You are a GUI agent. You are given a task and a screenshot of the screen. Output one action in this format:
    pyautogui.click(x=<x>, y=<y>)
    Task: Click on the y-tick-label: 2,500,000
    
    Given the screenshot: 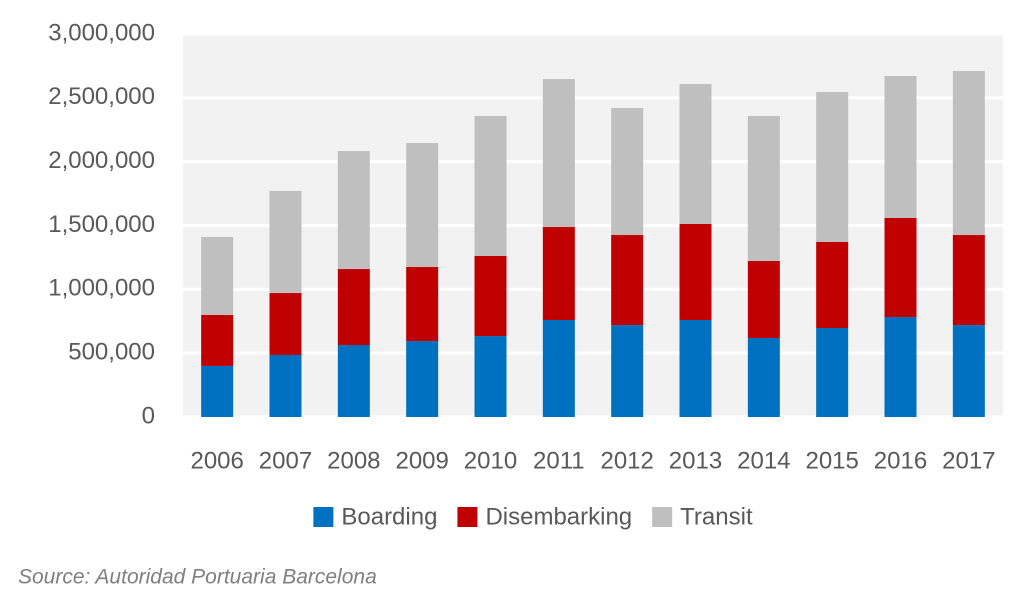 What is the action you would take?
    pyautogui.click(x=101, y=96)
    